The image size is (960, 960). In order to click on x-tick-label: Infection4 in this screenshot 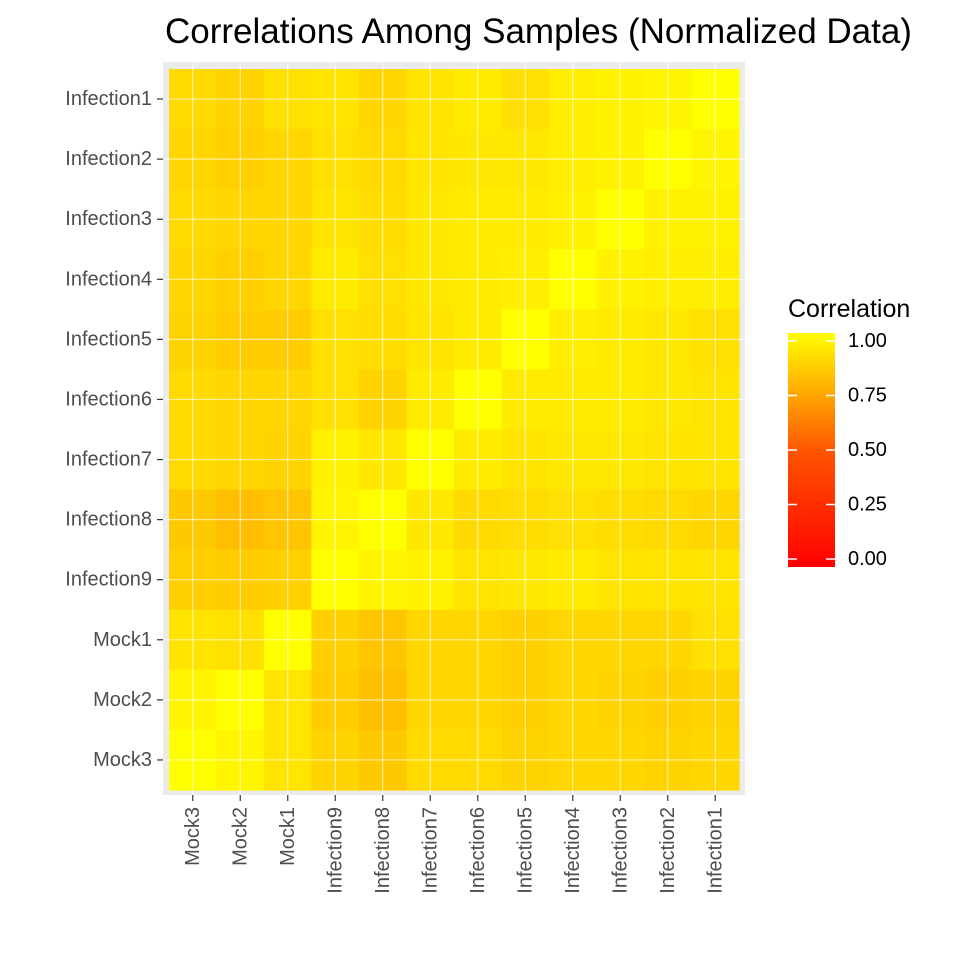, I will do `click(573, 850)`.